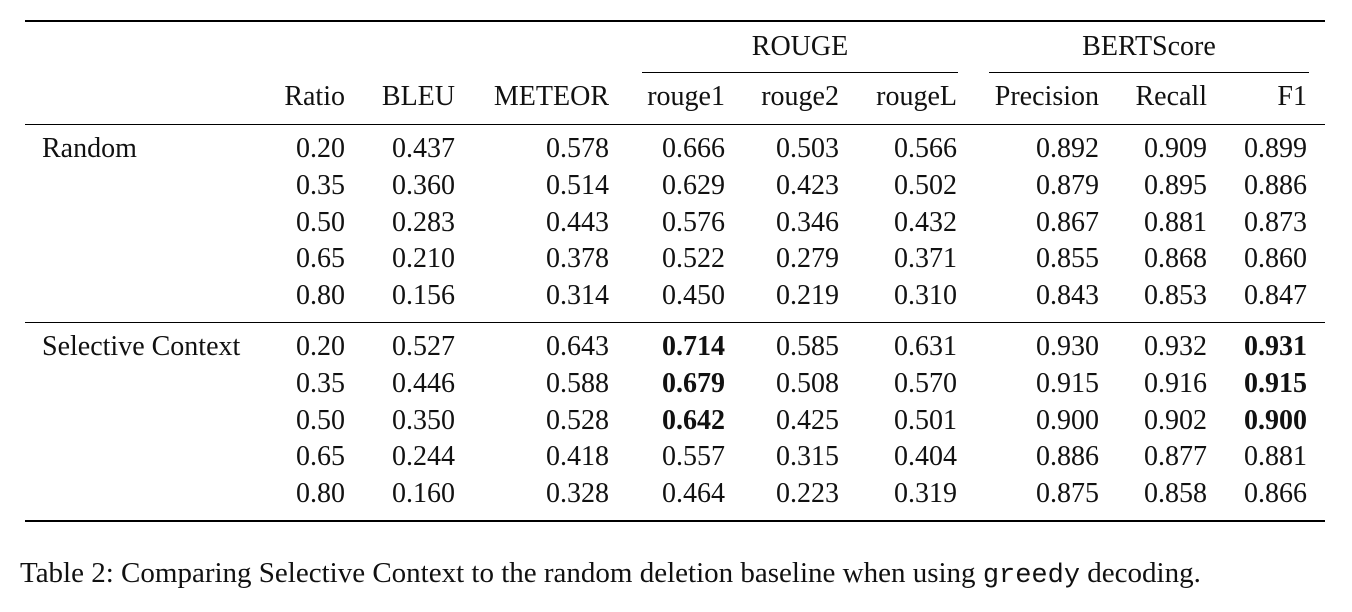 This screenshot has height=612, width=1352. I want to click on table-cell: 0.557, so click(693, 456).